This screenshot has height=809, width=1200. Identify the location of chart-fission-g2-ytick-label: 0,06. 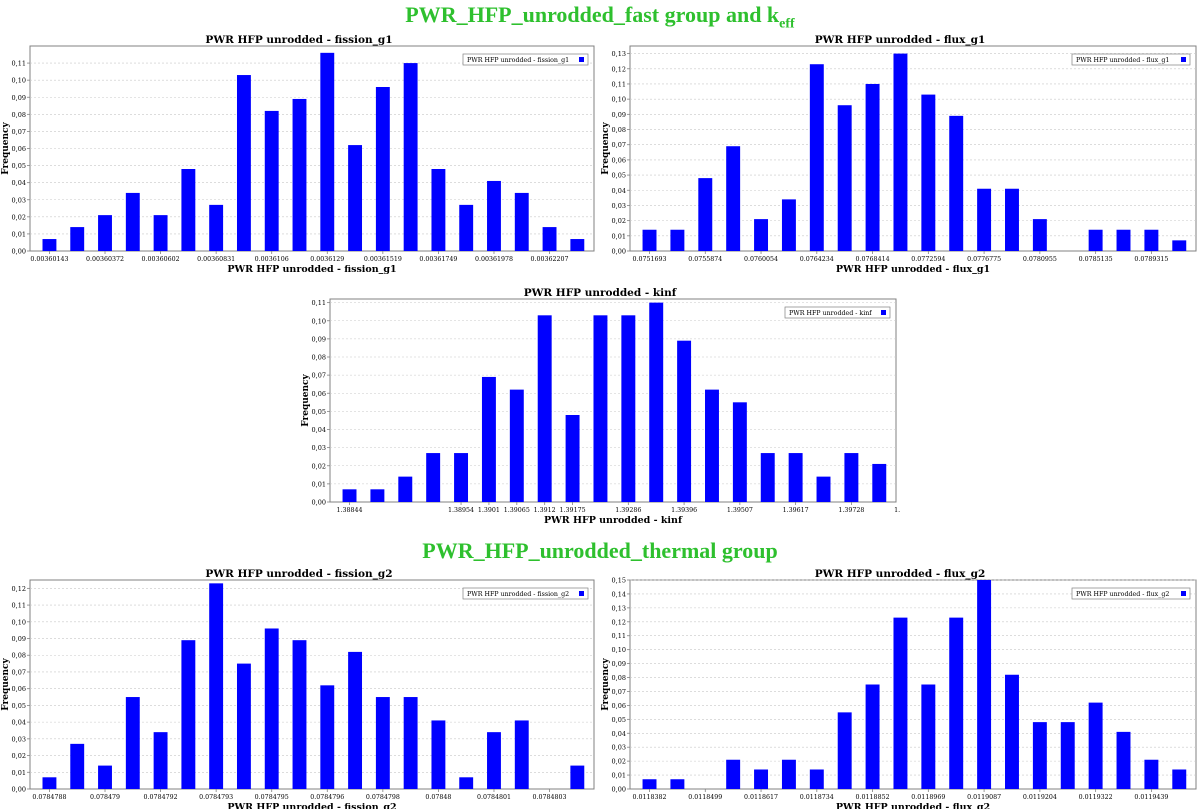
(19, 689).